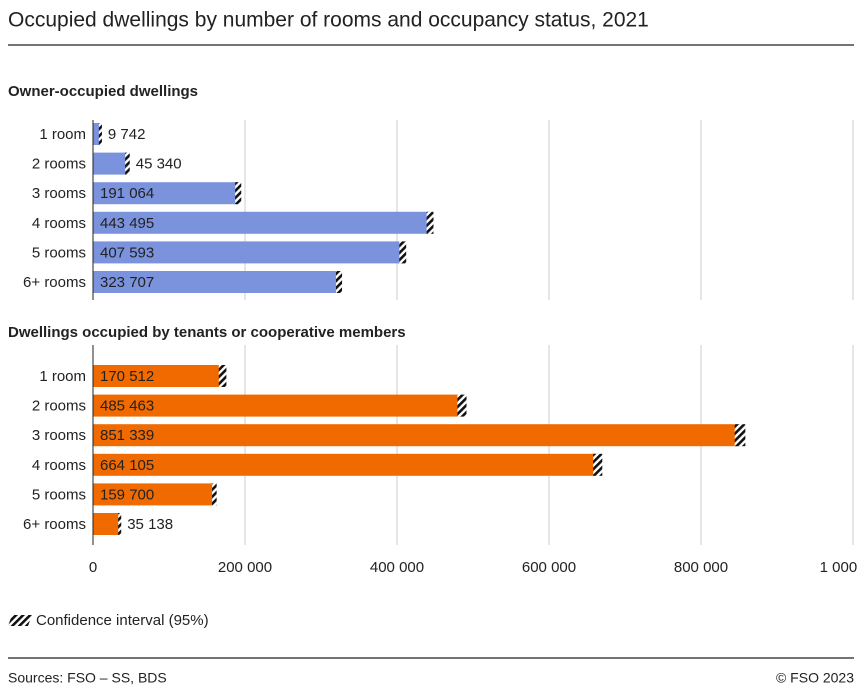 The image size is (862, 695). Describe the element at coordinates (549, 567) in the screenshot. I see `x-tick-label: 600 000` at that location.